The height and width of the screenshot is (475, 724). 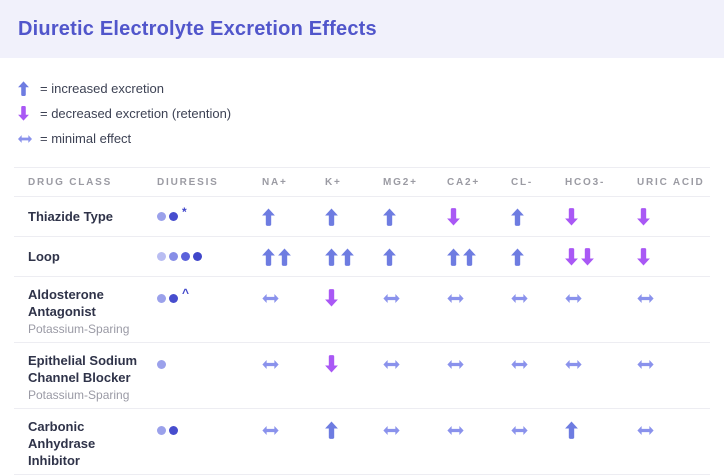 I want to click on column-header-uric-acid: URIC ACID, so click(x=671, y=182).